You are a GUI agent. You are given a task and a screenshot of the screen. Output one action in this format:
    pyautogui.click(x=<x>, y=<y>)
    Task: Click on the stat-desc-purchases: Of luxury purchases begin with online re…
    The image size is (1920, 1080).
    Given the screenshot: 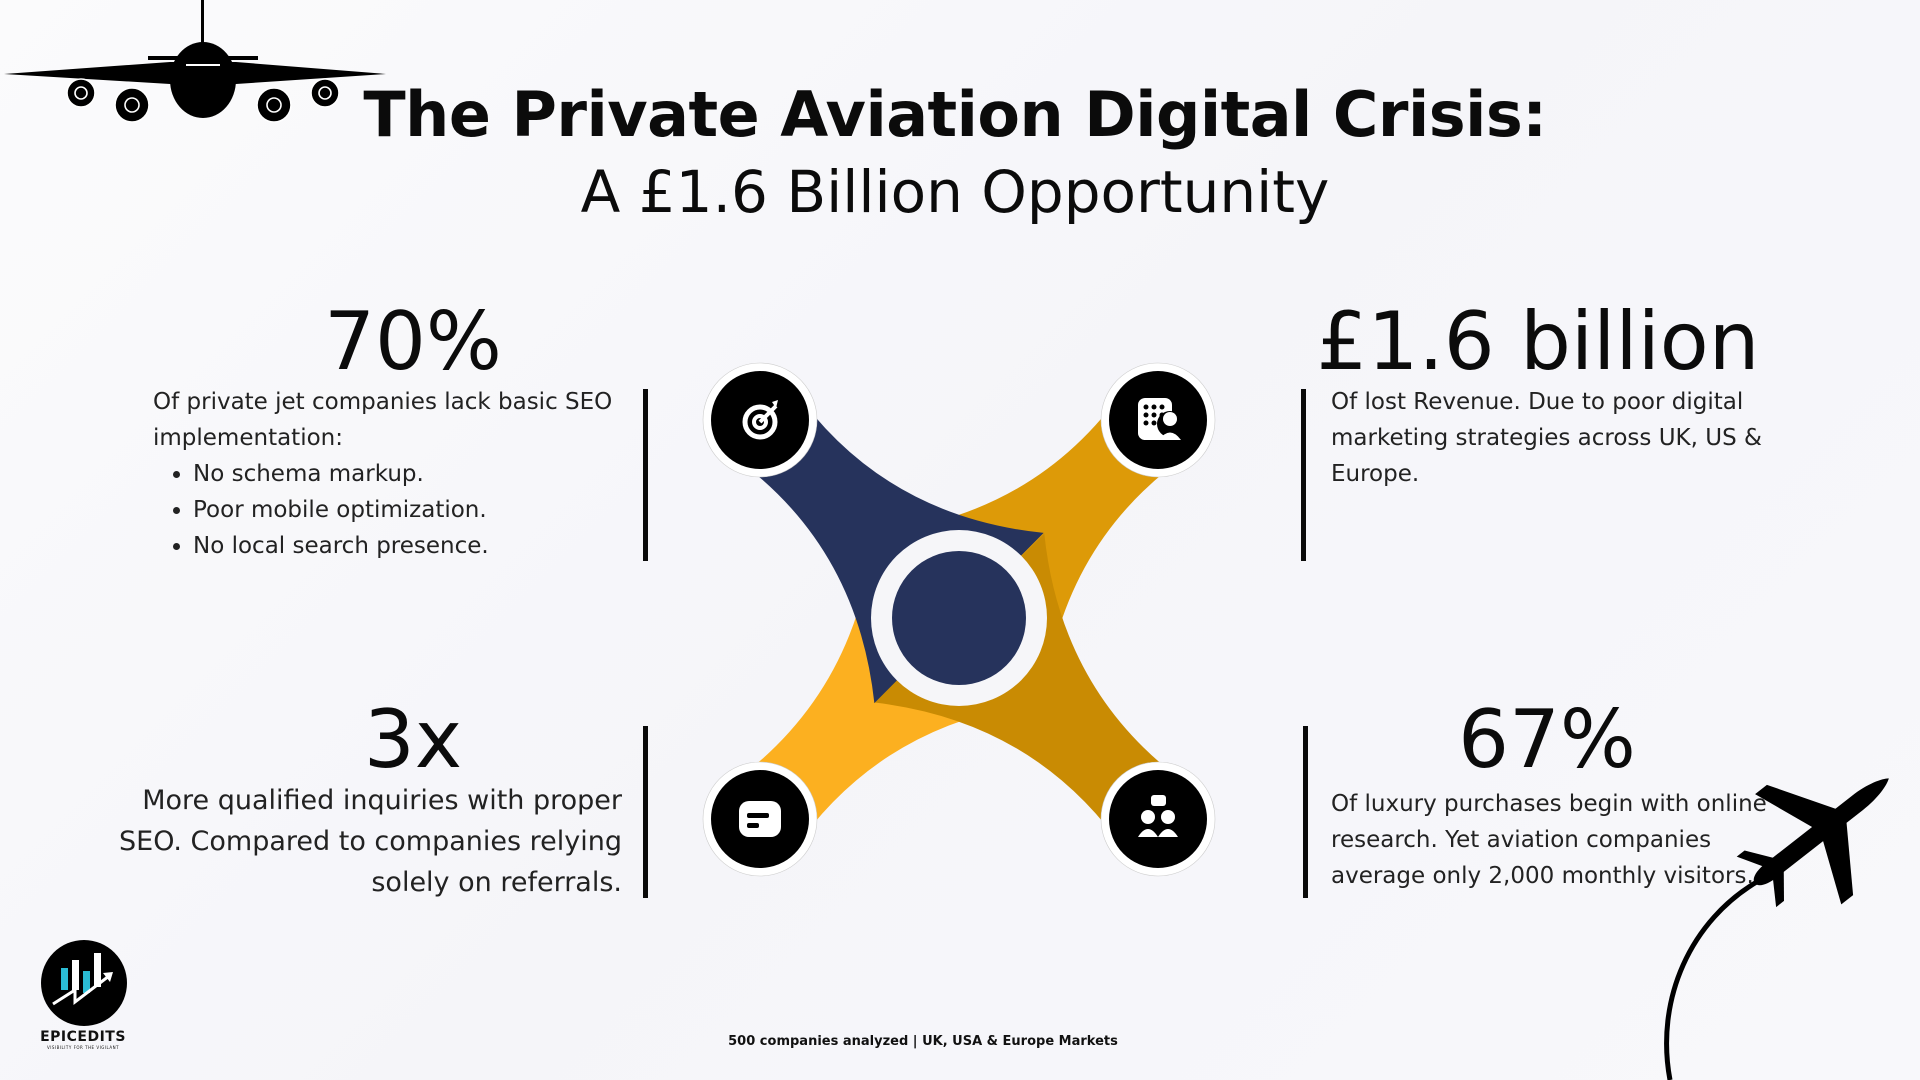 What is the action you would take?
    pyautogui.click(x=1549, y=840)
    